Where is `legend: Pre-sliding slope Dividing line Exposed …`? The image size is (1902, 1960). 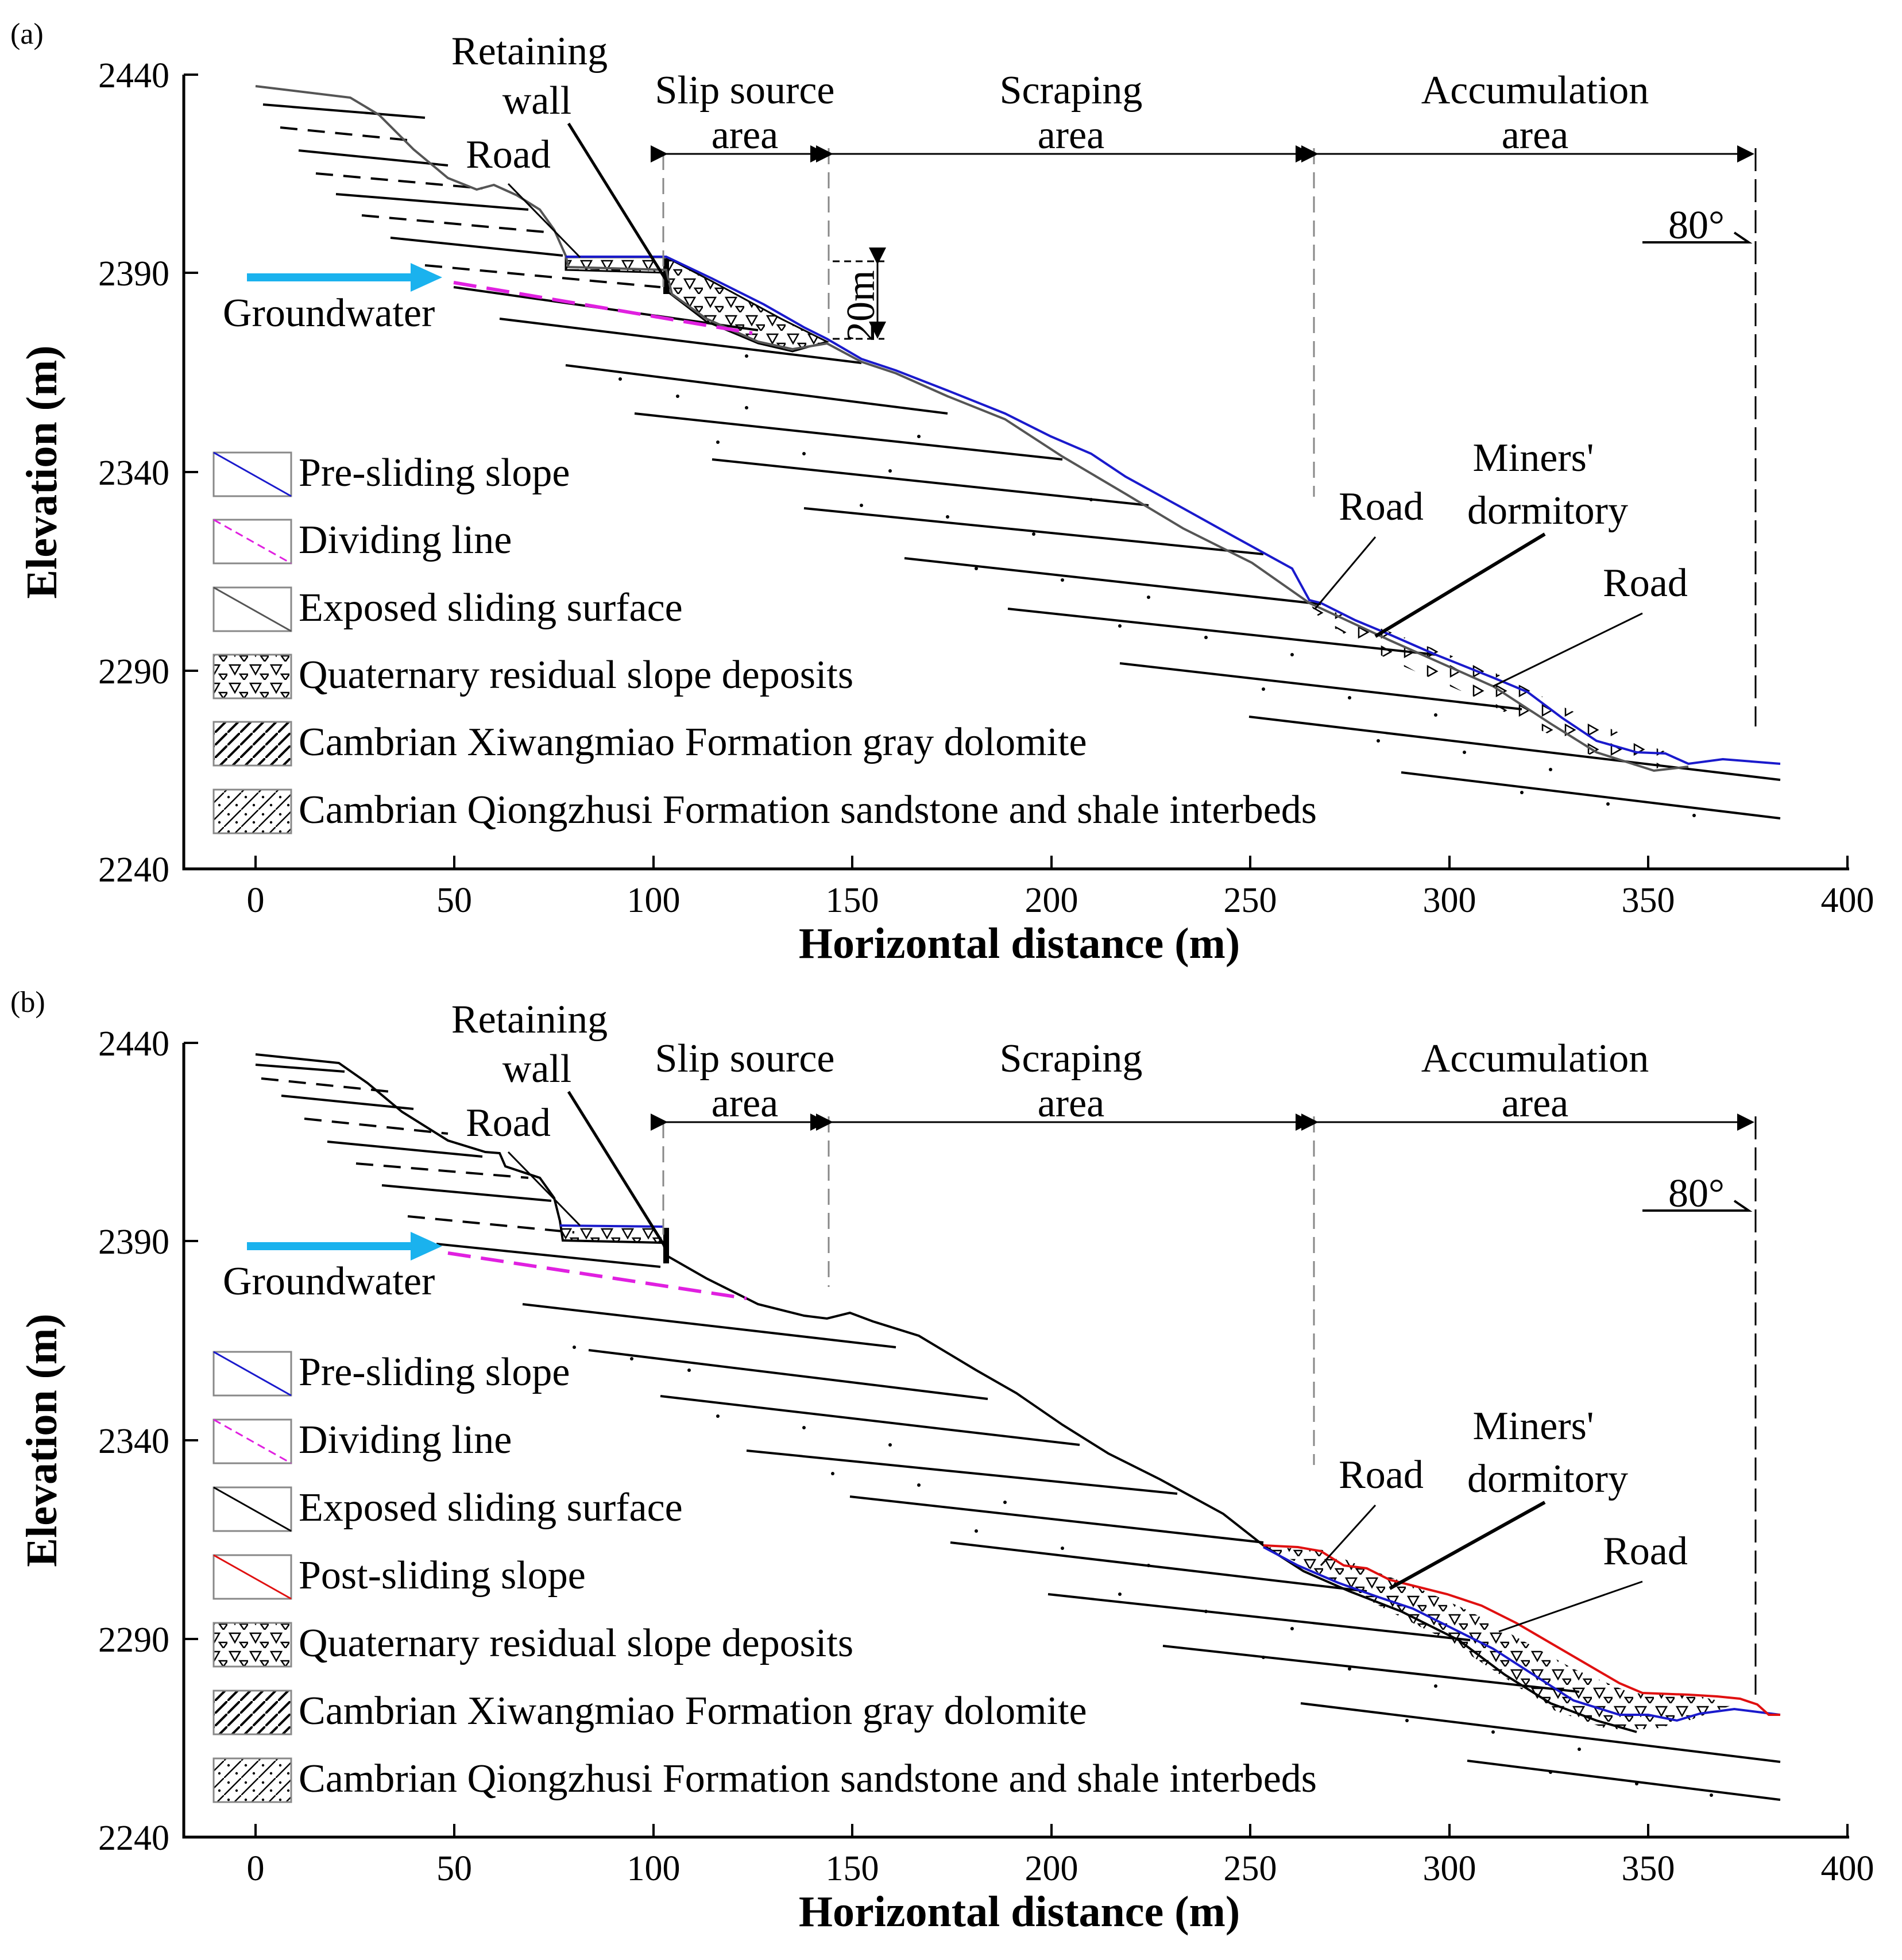 legend: Pre-sliding slope Dividing line Exposed … is located at coordinates (764, 643).